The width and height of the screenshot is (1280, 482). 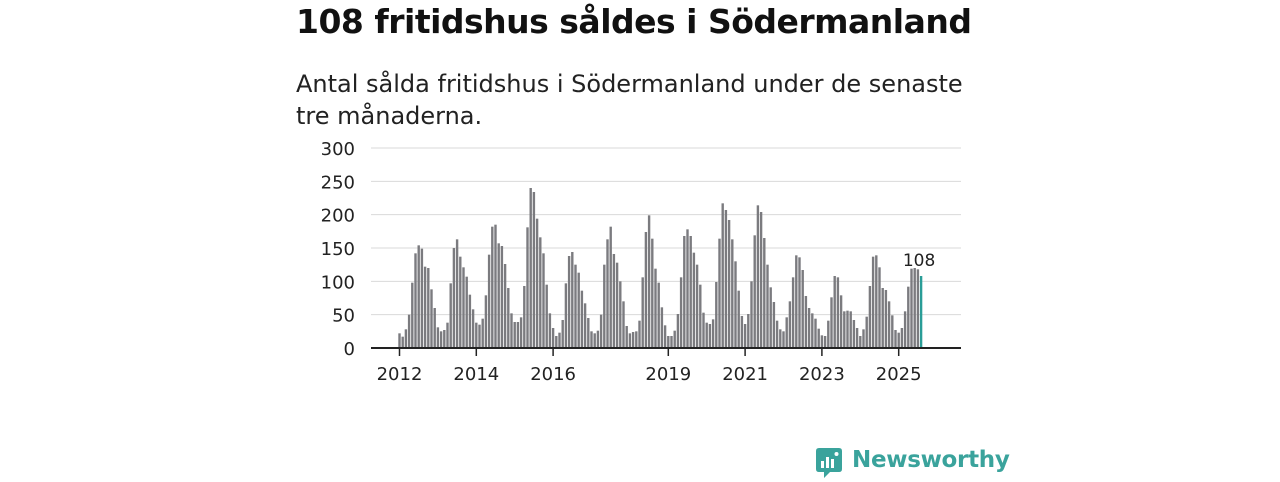 I want to click on y-tick-label: 150, so click(x=338, y=249).